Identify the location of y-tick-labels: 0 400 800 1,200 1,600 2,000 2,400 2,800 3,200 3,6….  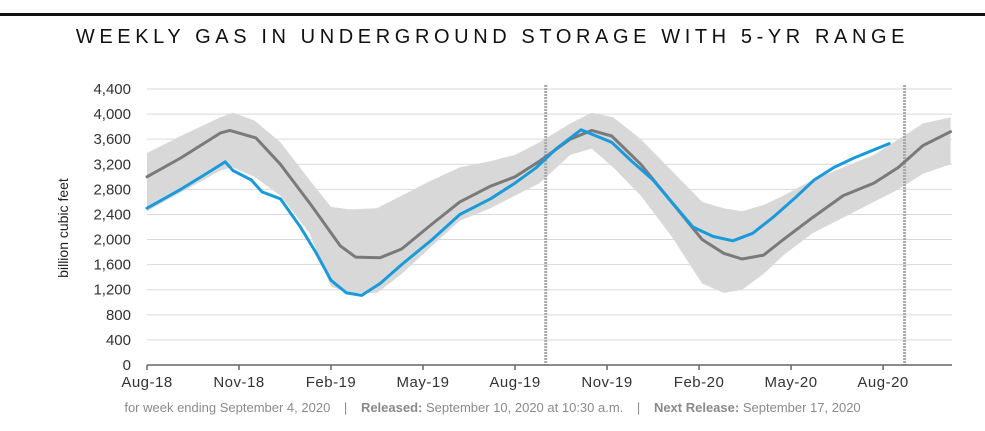
(112, 227).